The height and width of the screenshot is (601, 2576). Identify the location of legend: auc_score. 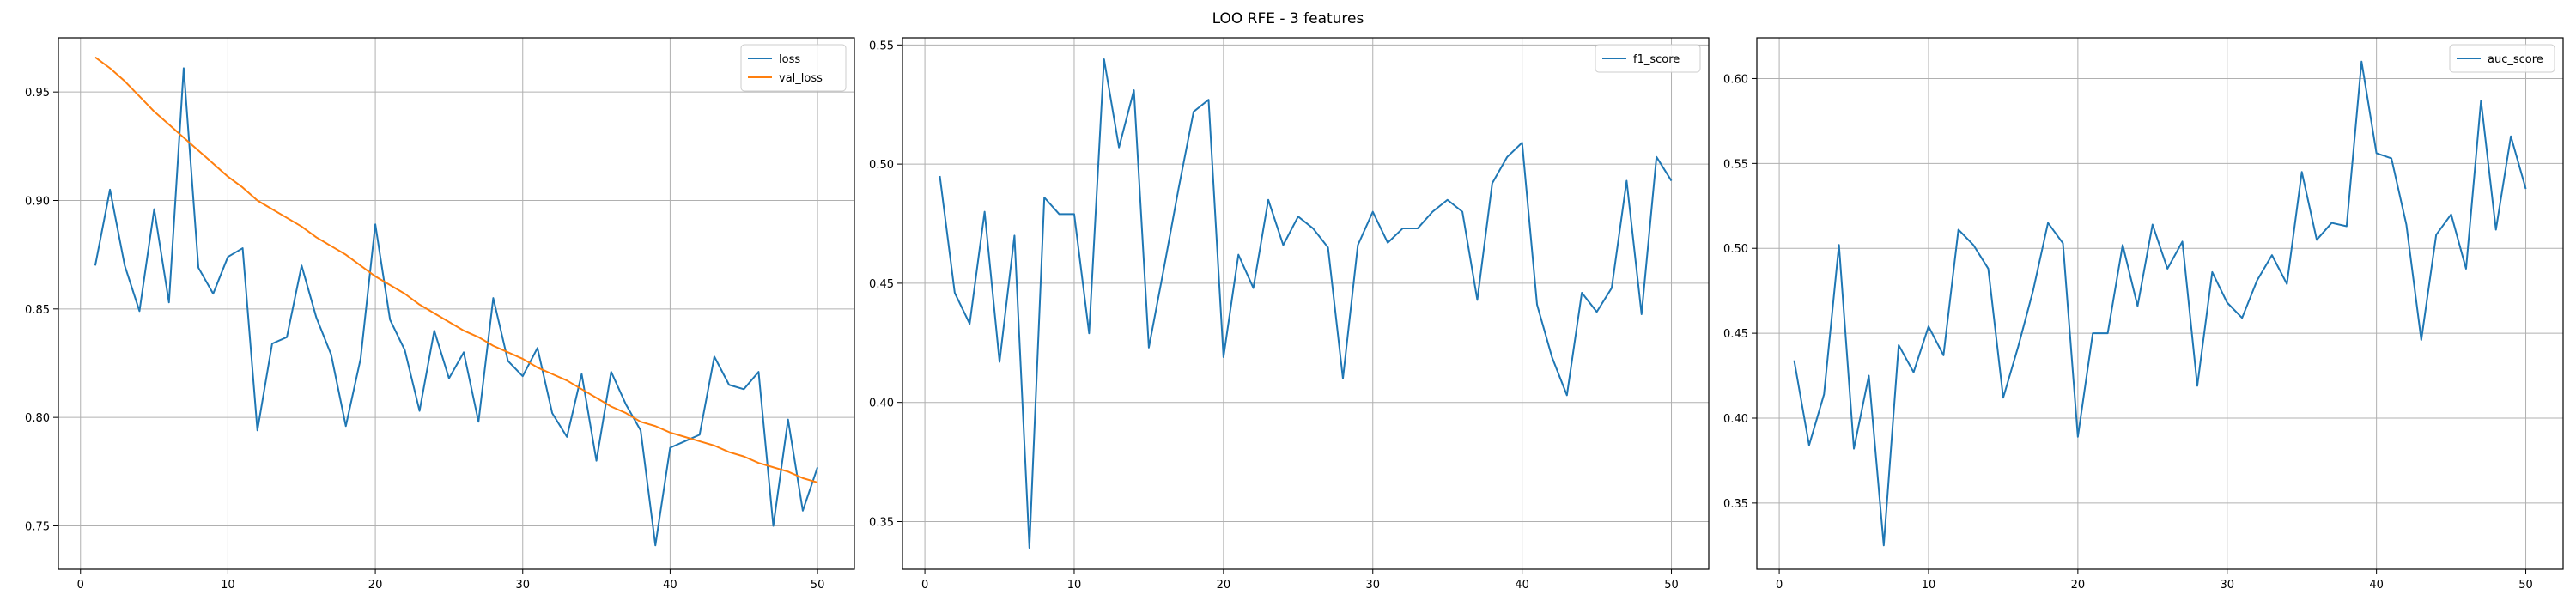
(2502, 58).